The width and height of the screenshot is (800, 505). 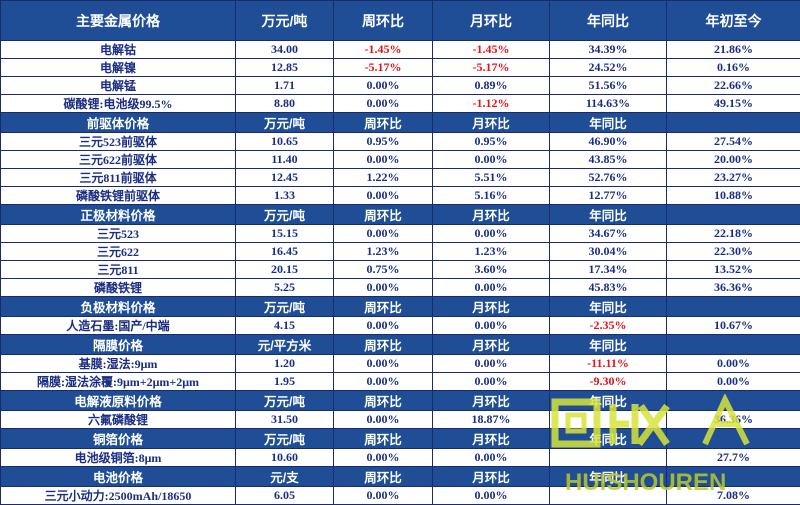 I want to click on value-cell: 10.88%, so click(x=733, y=196).